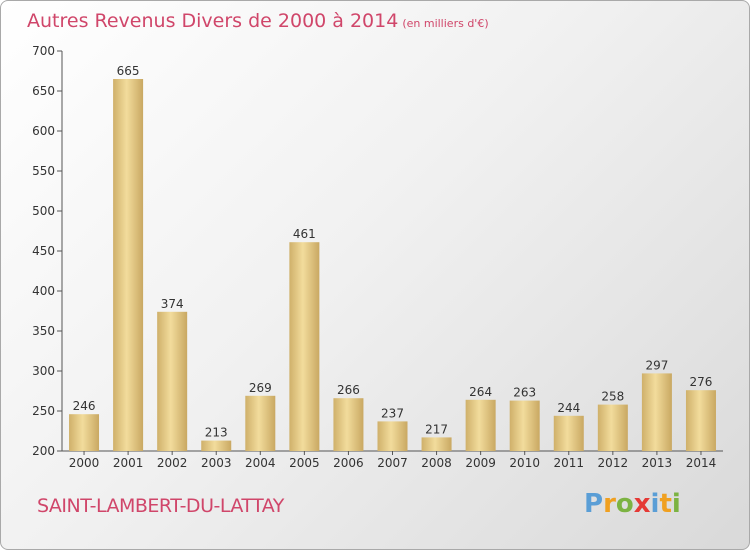 The height and width of the screenshot is (550, 750). What do you see at coordinates (43, 171) in the screenshot?
I see `y-tick-label: 550` at bounding box center [43, 171].